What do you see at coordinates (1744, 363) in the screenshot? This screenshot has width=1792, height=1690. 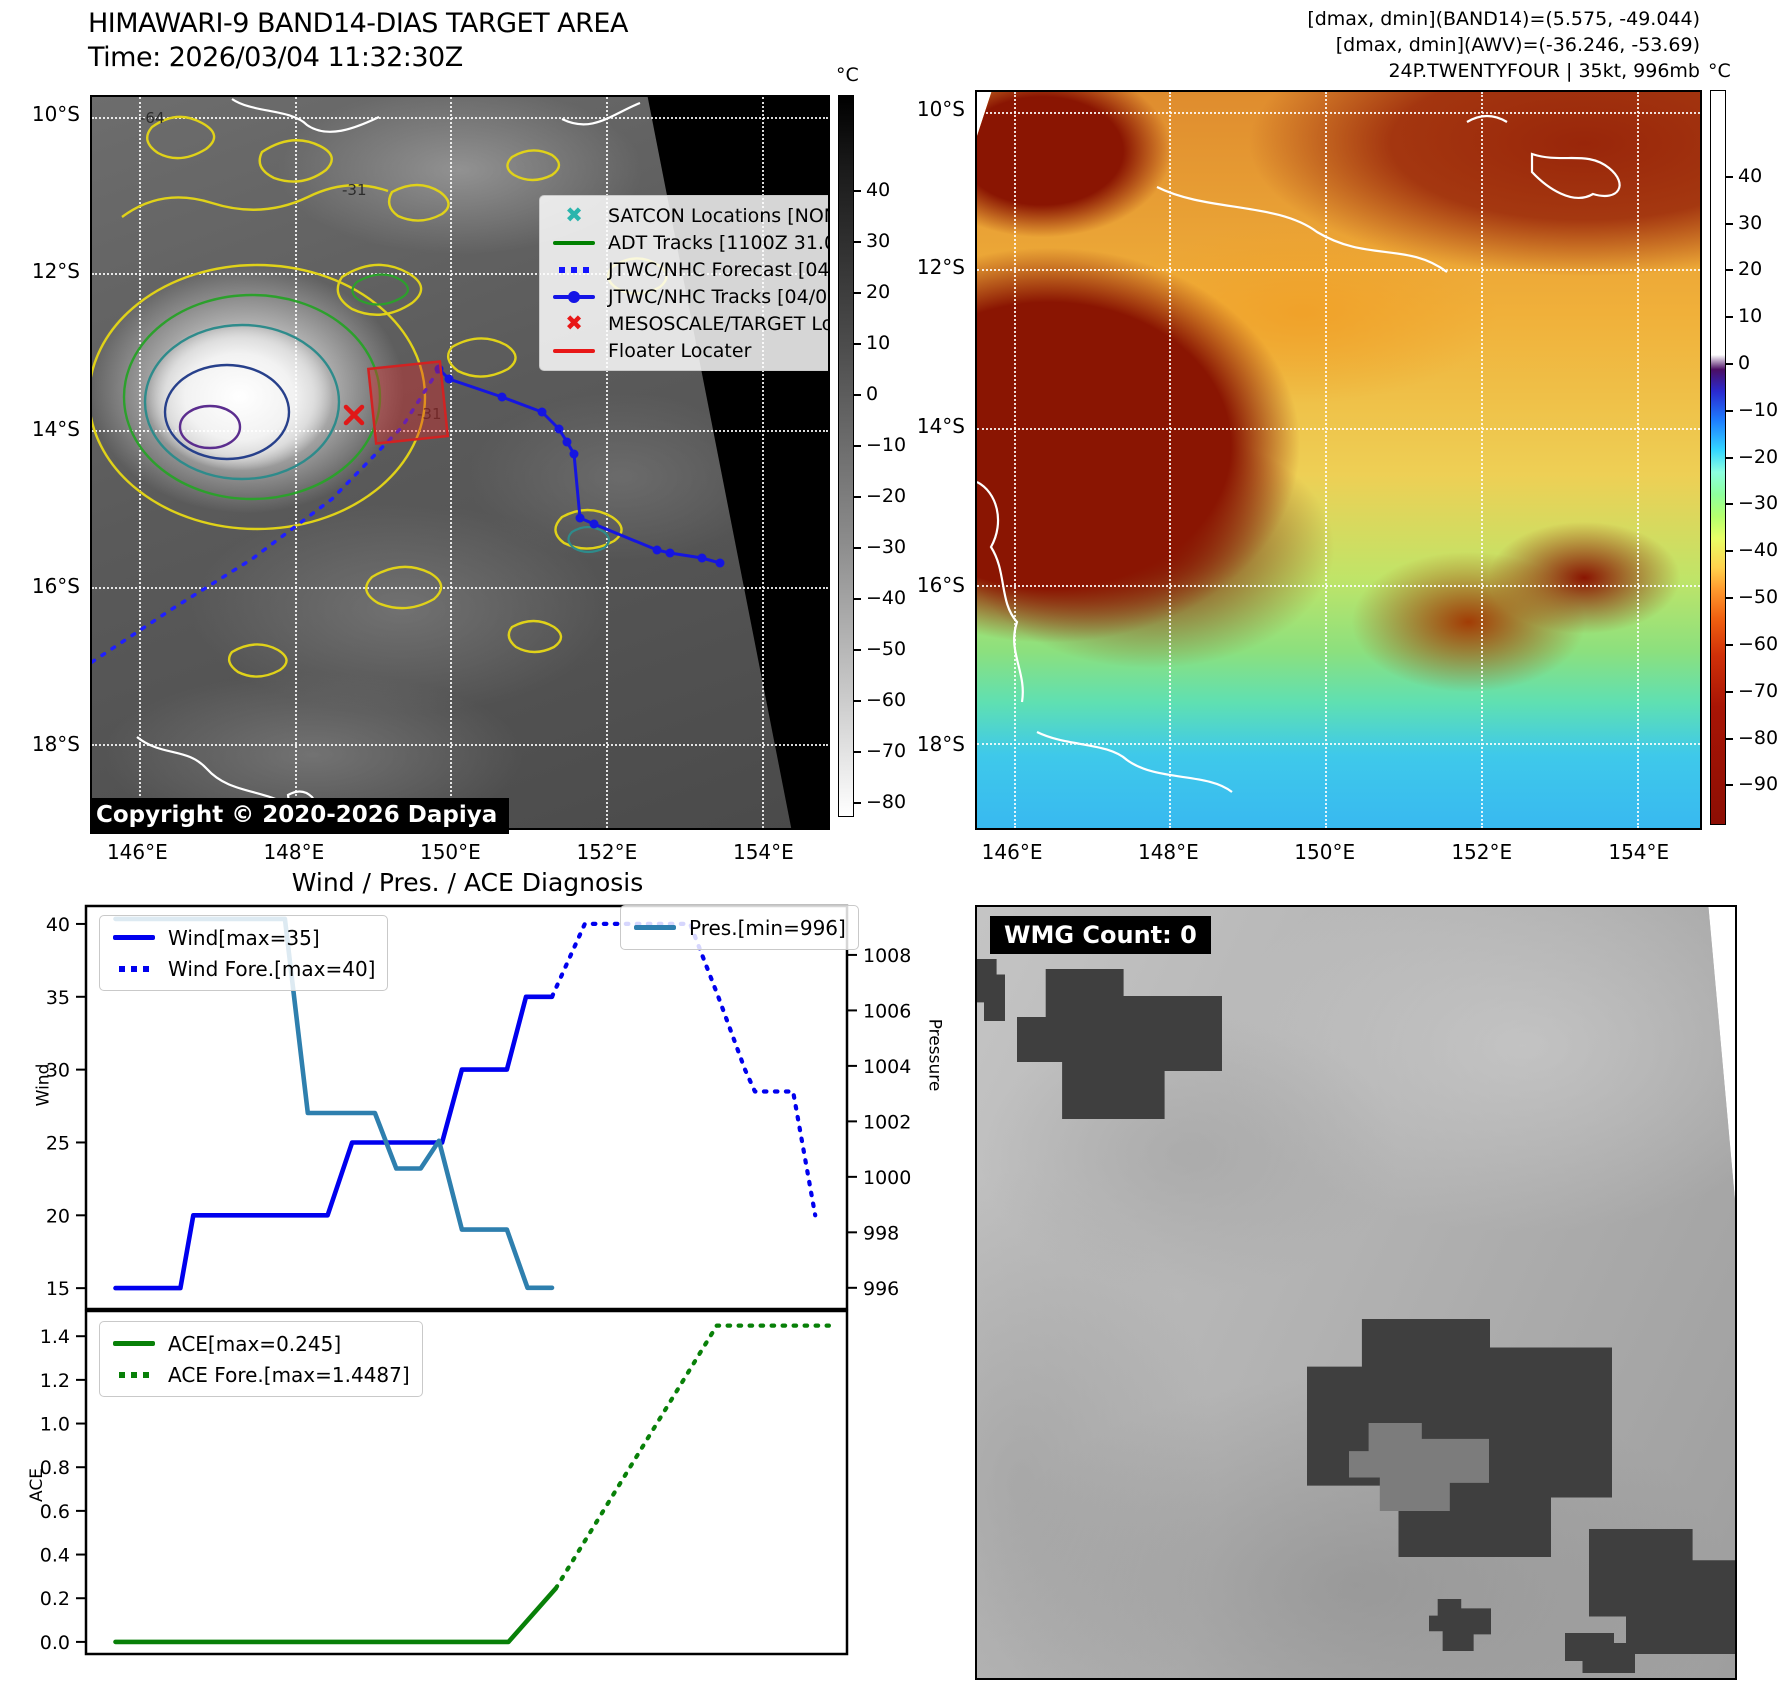 I see `awv-colorbar-tick-label: 0` at bounding box center [1744, 363].